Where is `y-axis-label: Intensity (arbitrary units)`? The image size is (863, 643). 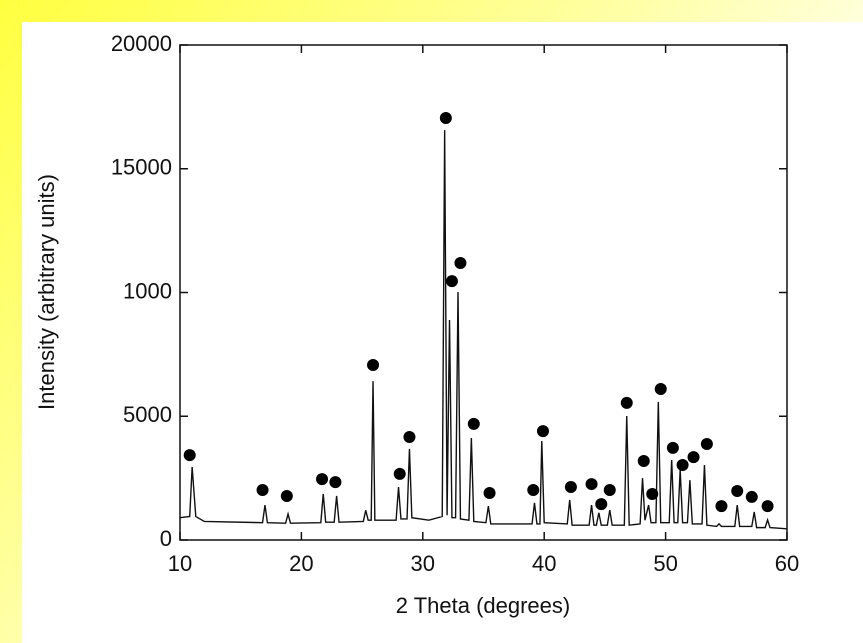 y-axis-label: Intensity (arbitrary units) is located at coordinates (46, 292).